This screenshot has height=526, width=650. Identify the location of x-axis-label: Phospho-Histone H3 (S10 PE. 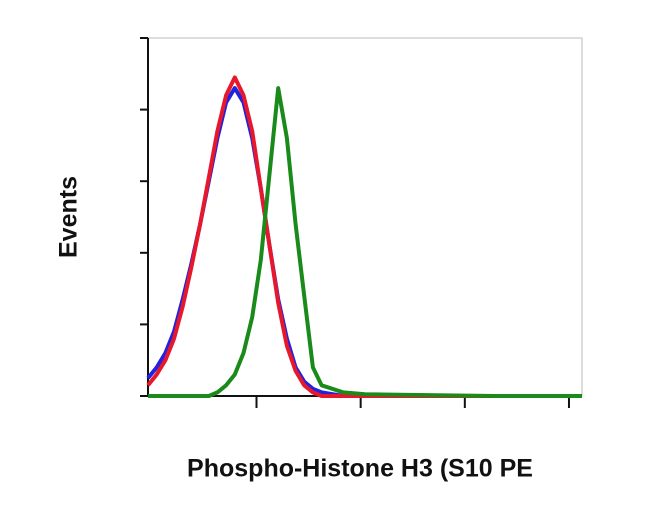
(360, 469).